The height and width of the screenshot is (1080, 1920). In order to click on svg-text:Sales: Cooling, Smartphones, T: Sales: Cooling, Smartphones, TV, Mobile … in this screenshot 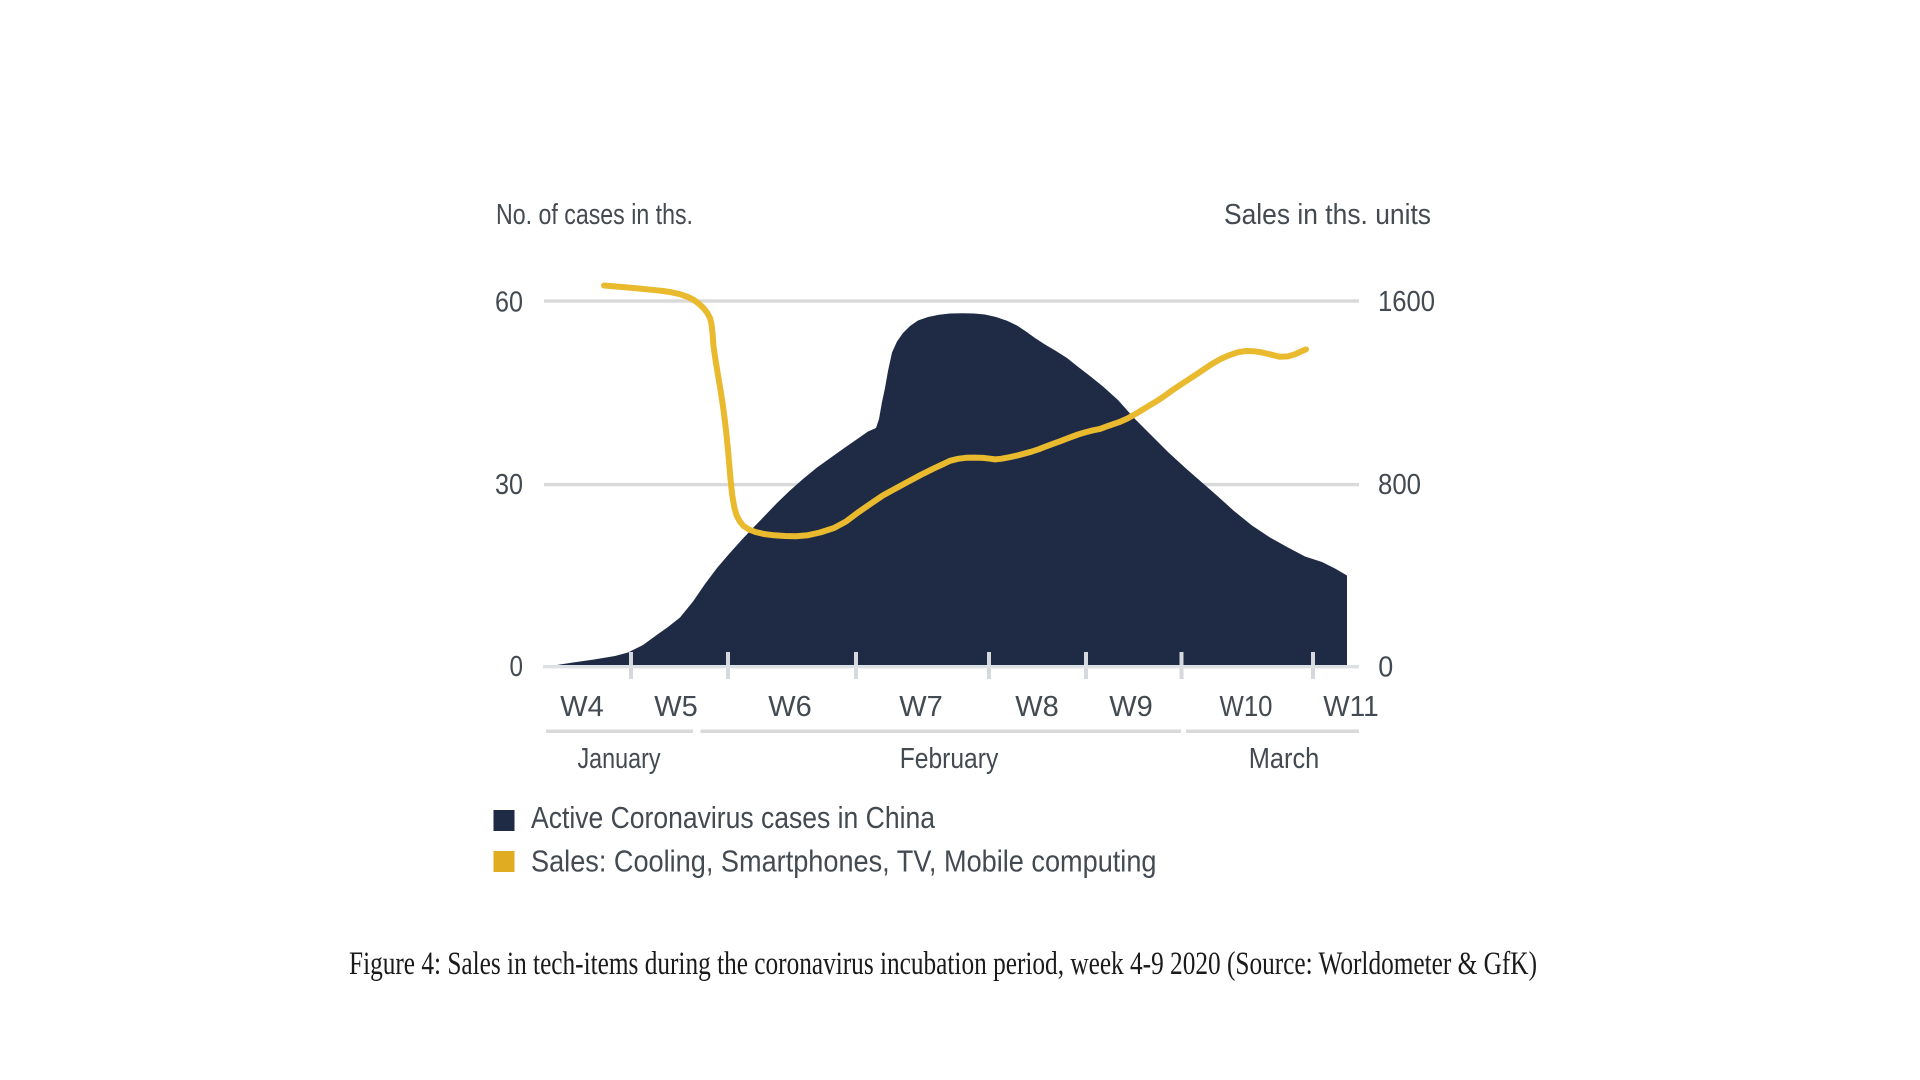, I will do `click(844, 861)`.